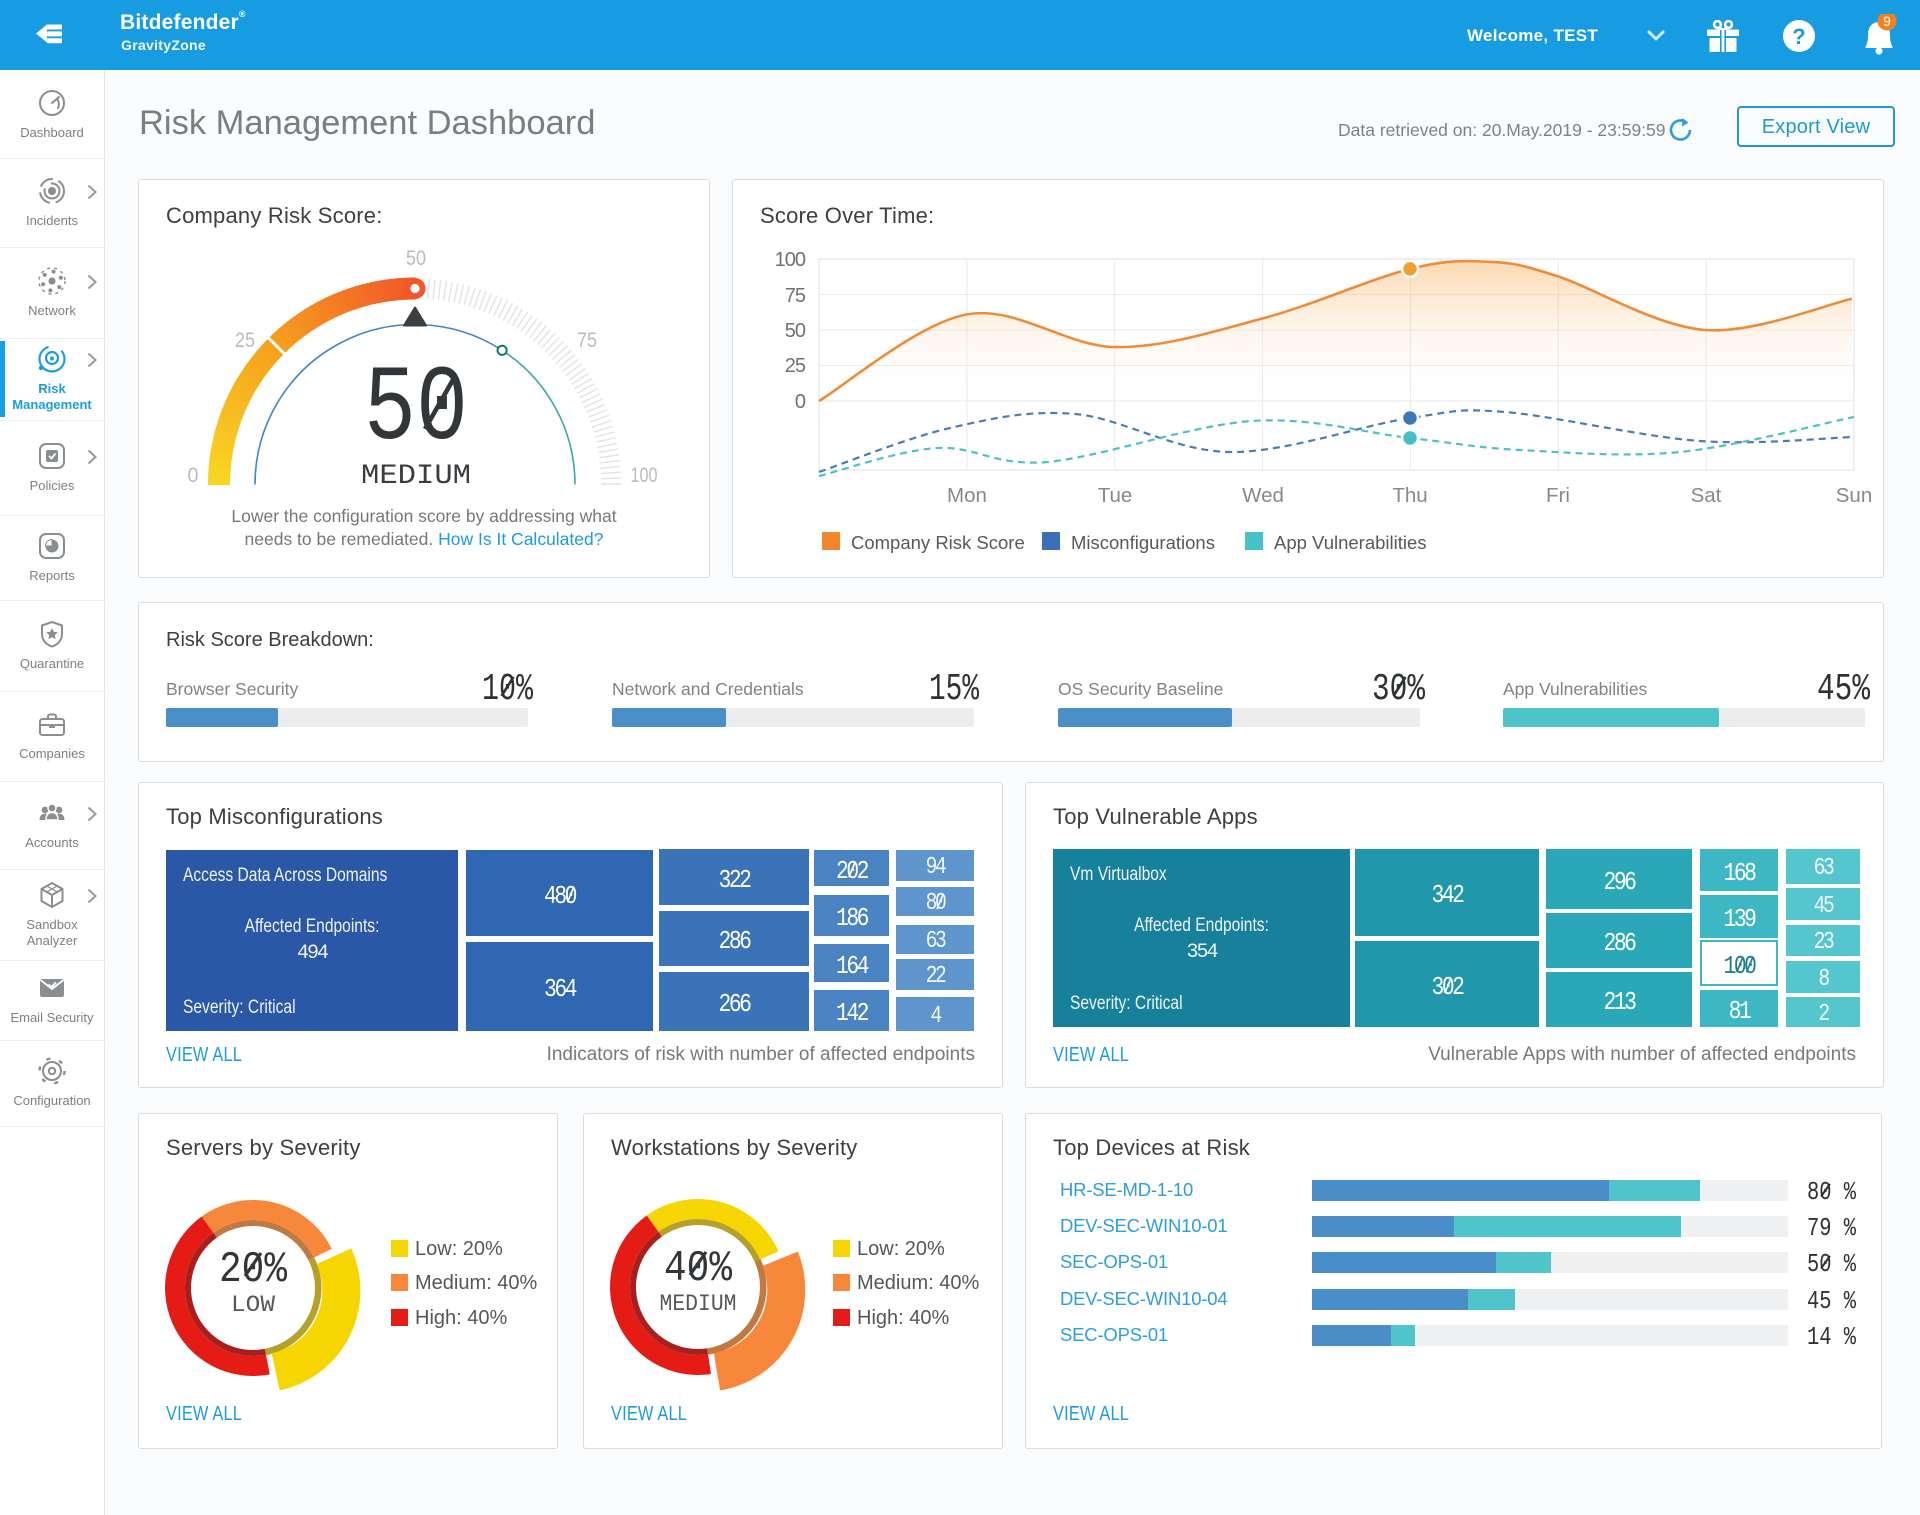  I want to click on svg-text: 9, so click(1887, 21).